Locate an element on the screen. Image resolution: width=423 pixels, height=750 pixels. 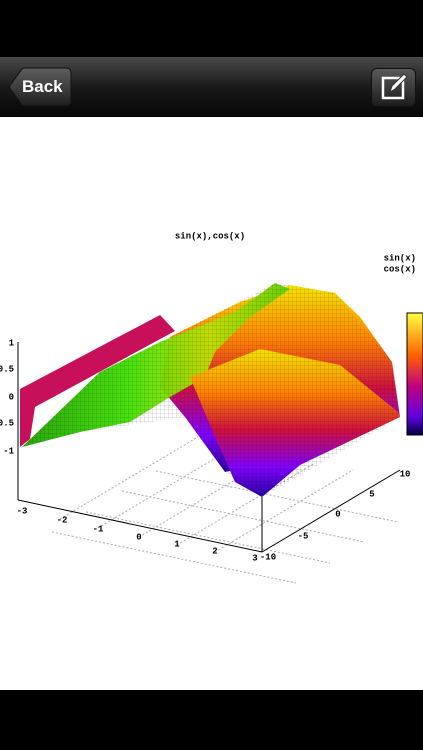
y-tick-label: 10 is located at coordinates (405, 474).